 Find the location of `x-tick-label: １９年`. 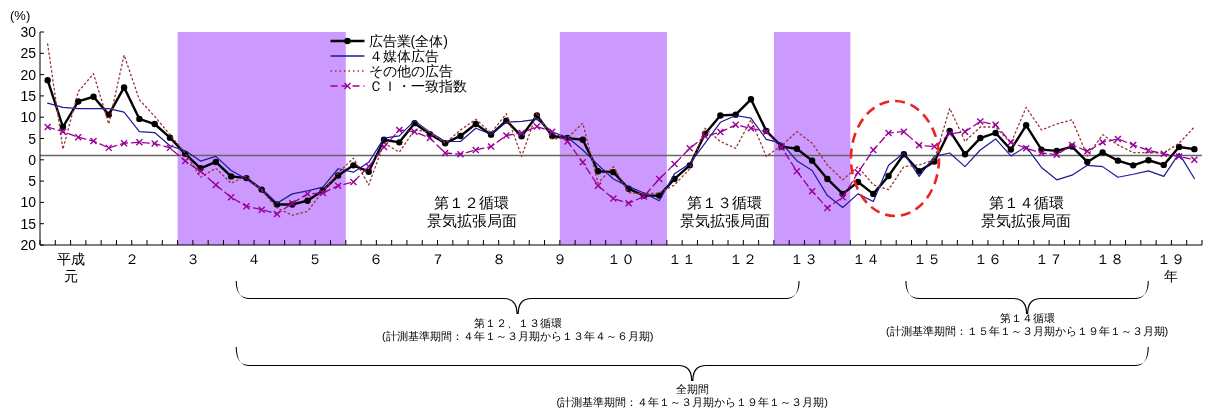

x-tick-label: １９年 is located at coordinates (1171, 267).